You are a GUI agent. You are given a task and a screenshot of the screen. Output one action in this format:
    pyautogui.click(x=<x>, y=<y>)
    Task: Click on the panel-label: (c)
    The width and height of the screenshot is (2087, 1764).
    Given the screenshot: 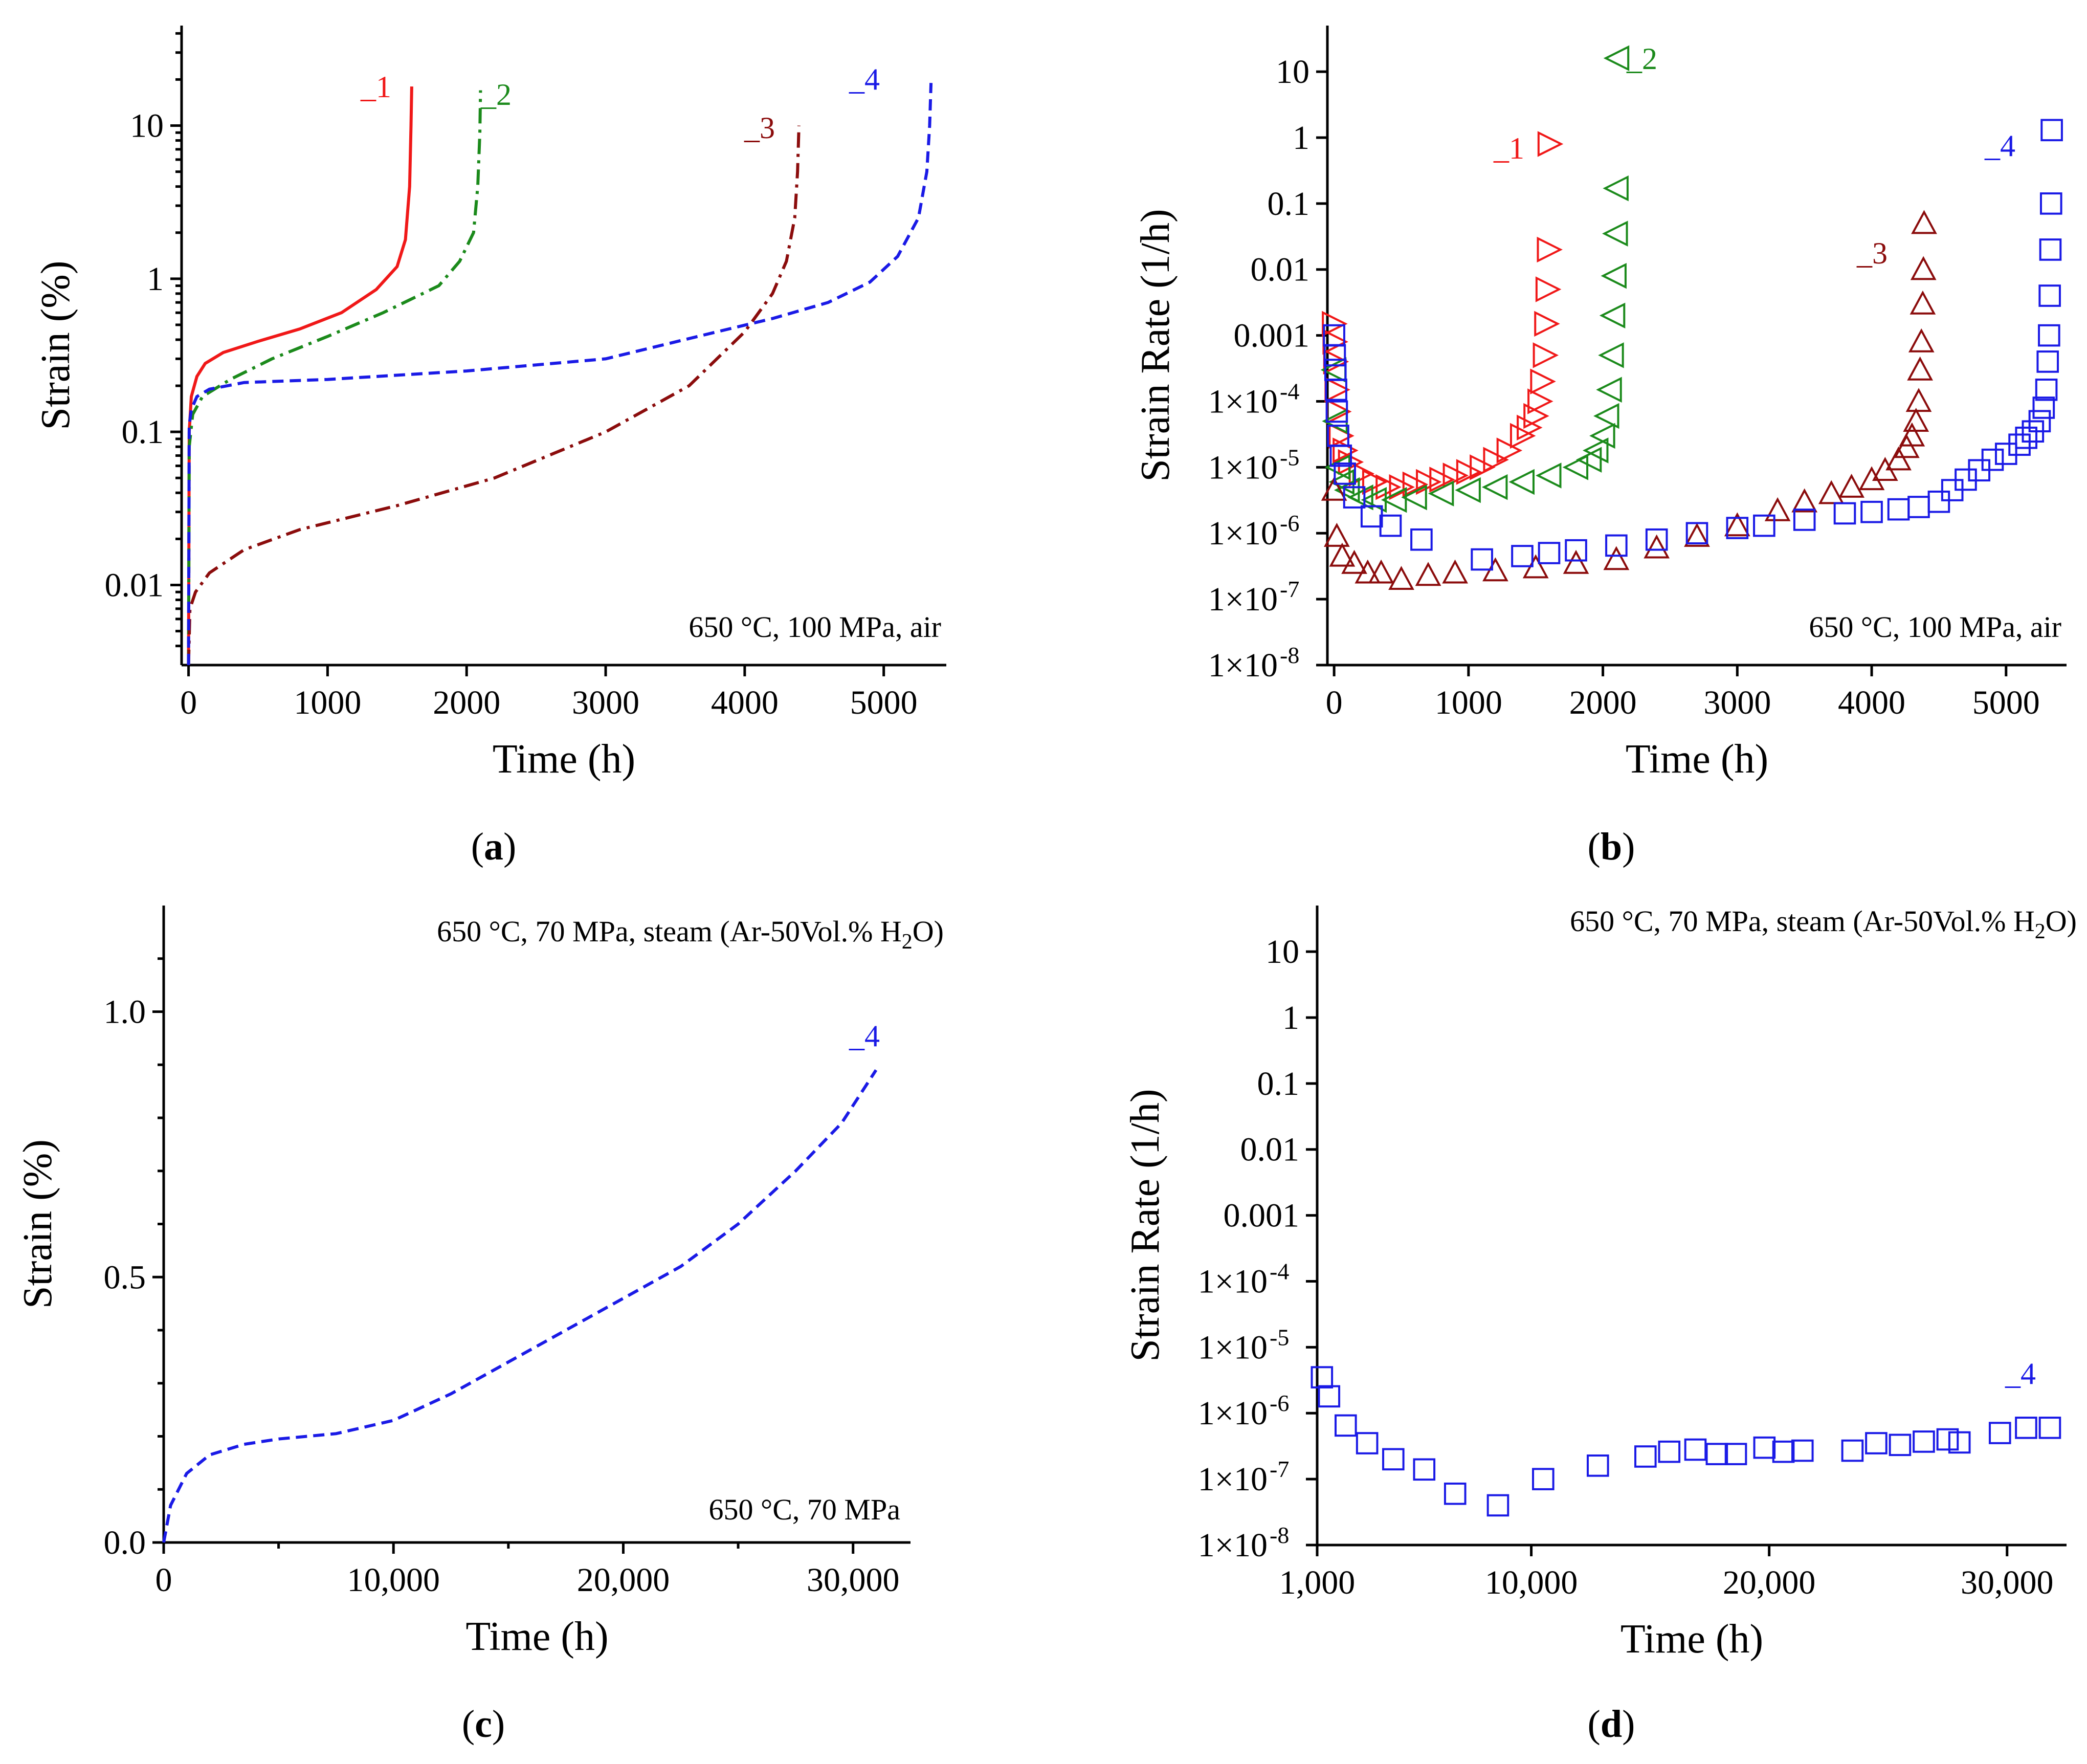 What is the action you would take?
    pyautogui.click(x=483, y=1724)
    